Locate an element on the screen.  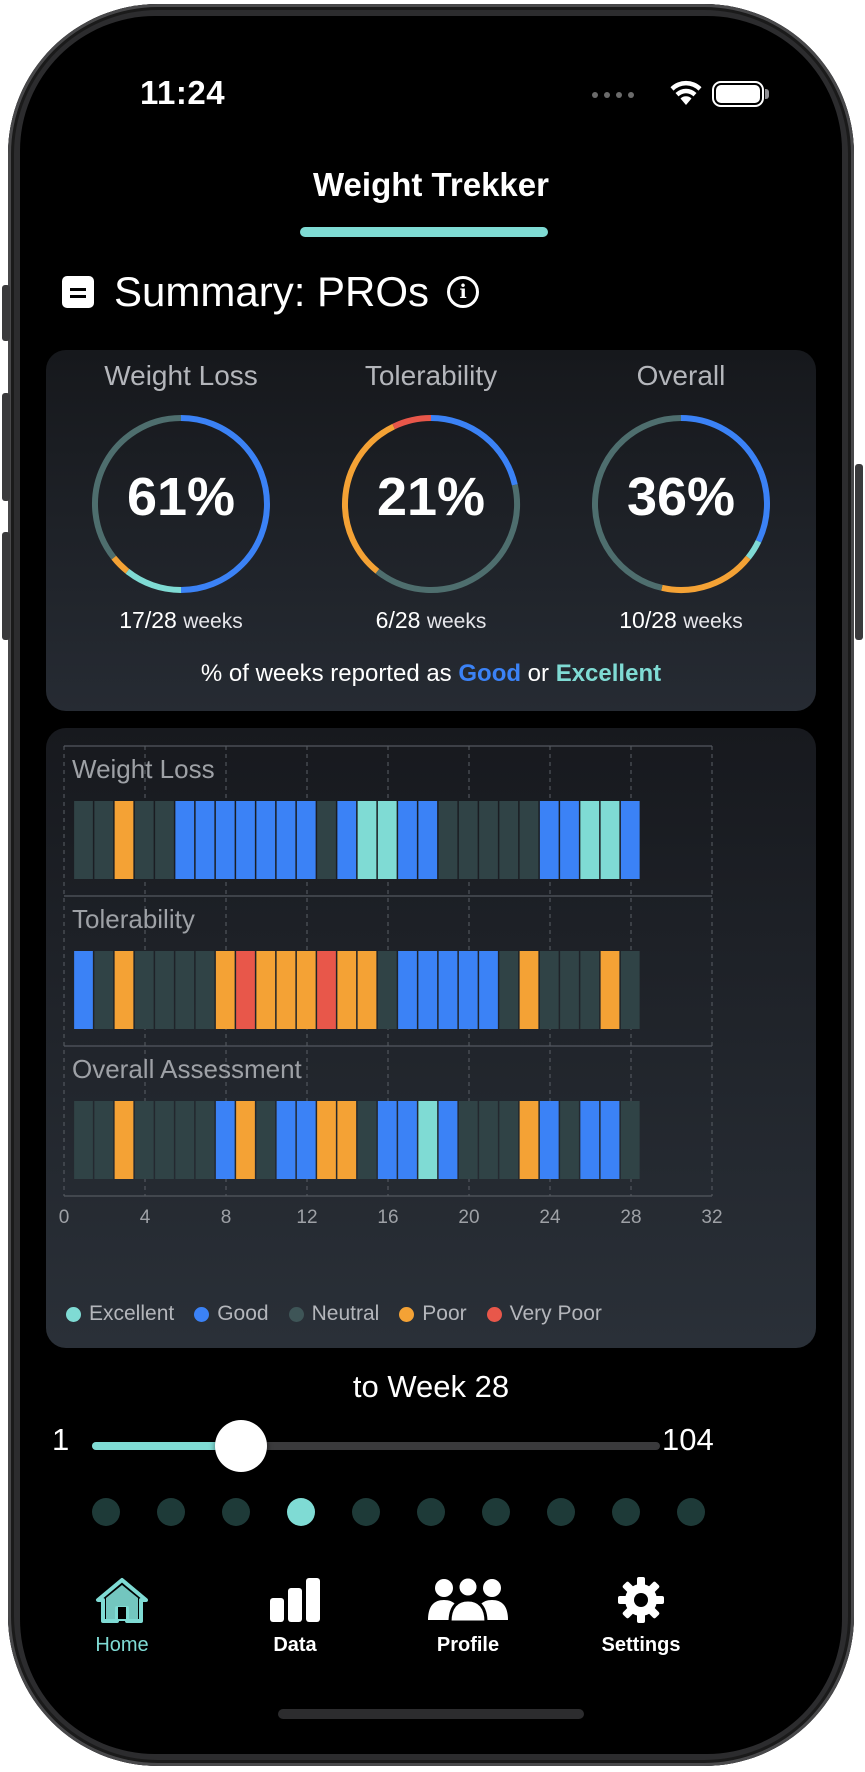
gauge-overall: Overall 36% 10/28 weeks is located at coordinates (681, 500).